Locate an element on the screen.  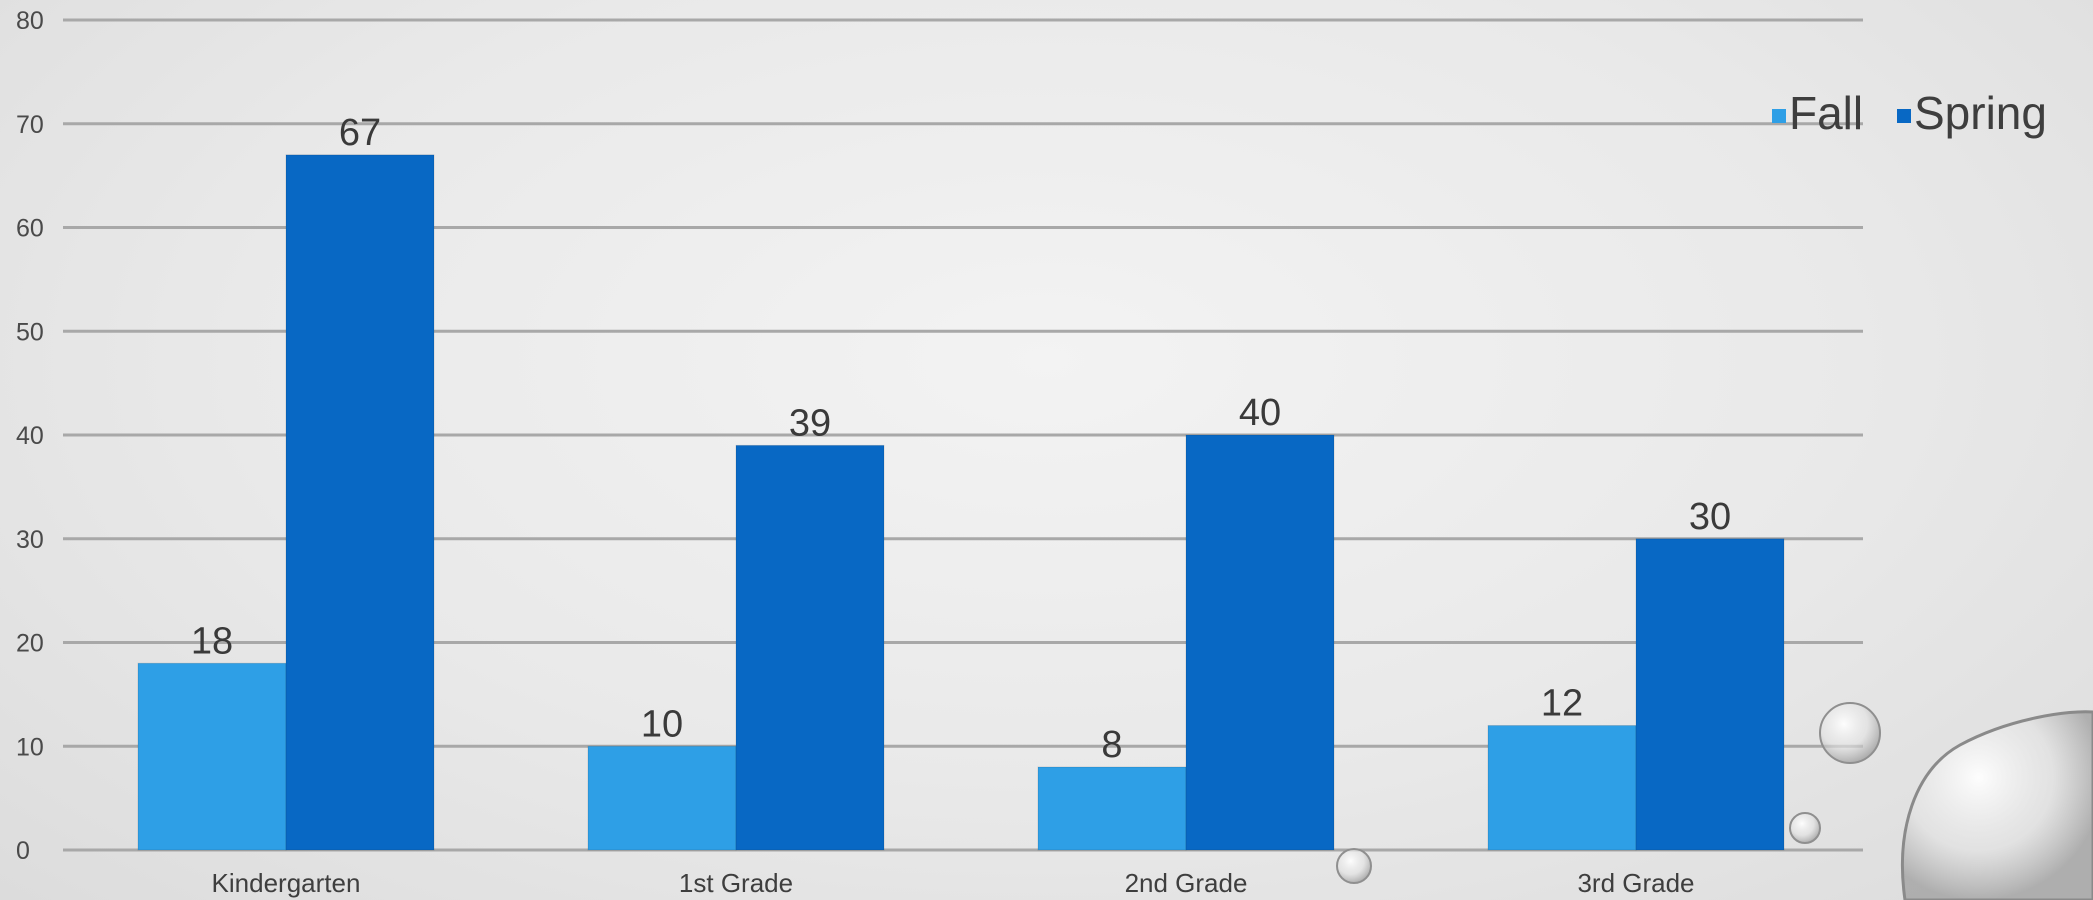
y-tick-label: 40 is located at coordinates (30, 436).